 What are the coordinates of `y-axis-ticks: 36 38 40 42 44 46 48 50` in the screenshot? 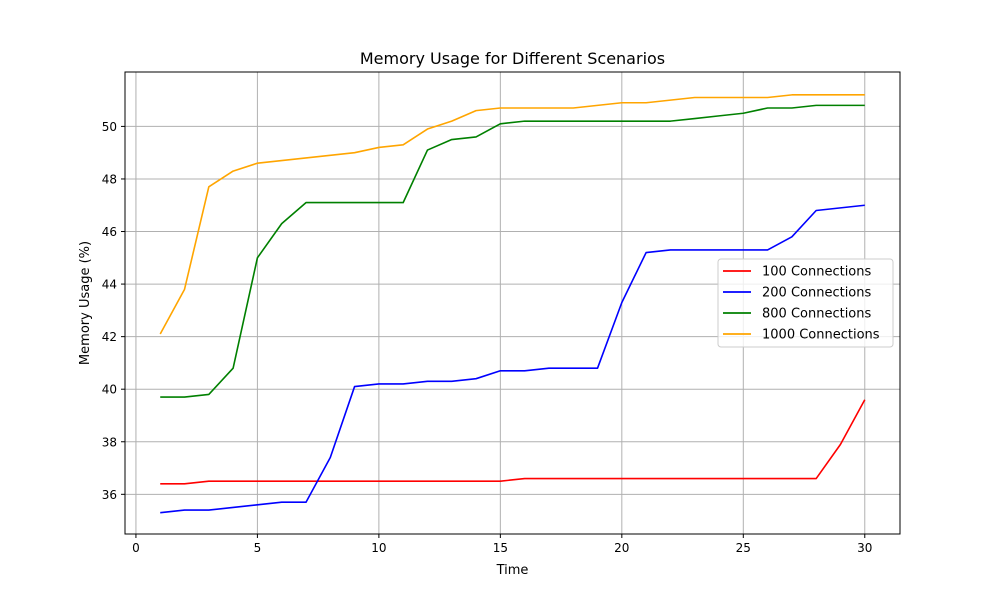 It's located at (113, 311).